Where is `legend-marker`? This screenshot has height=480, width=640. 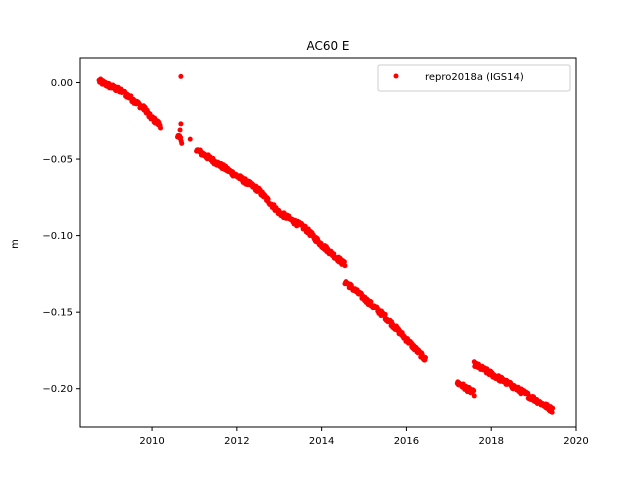 legend-marker is located at coordinates (396, 76).